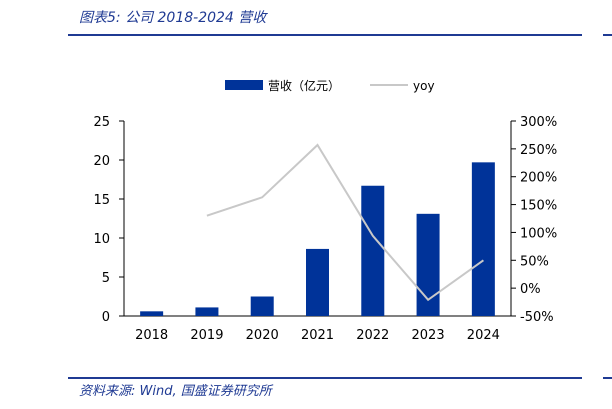 This screenshot has height=409, width=612. I want to click on right-tick-label: 150%, so click(538, 206).